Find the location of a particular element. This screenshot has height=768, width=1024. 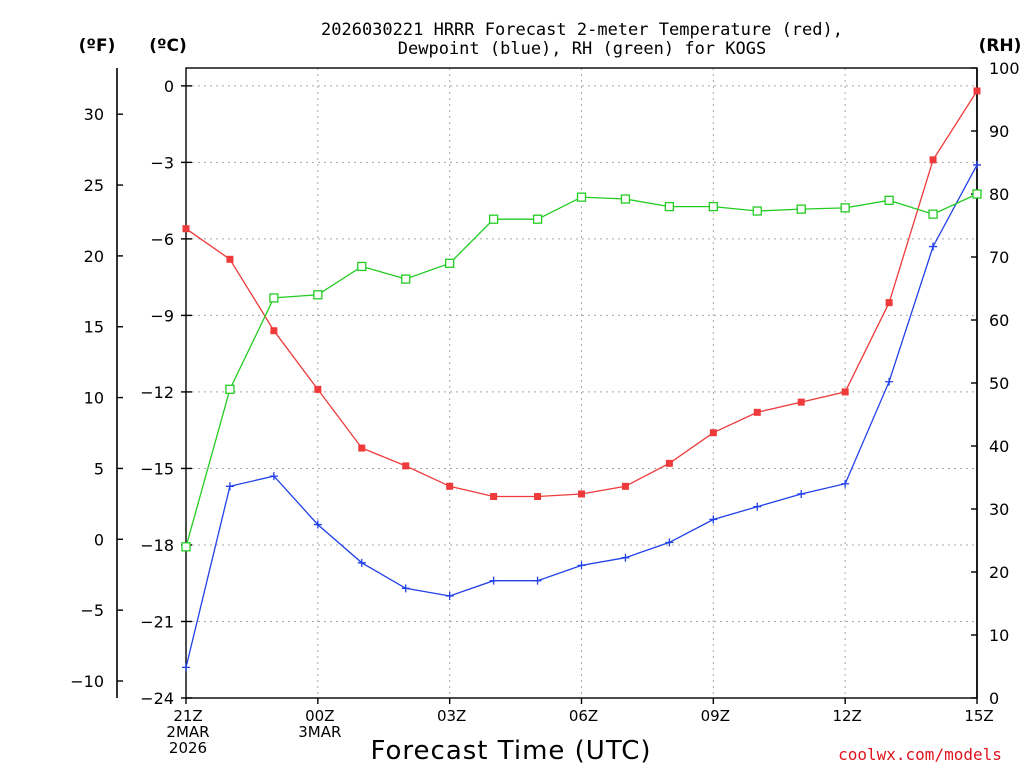

x-tick-label: 2026 is located at coordinates (188, 748).